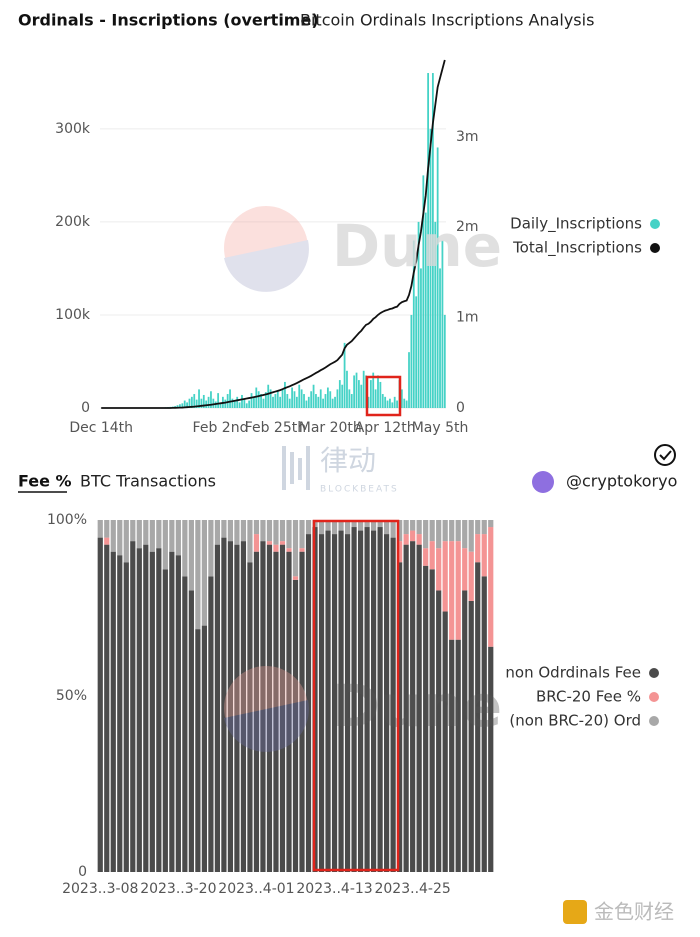  I want to click on y2-tick-label: 0, so click(460, 408).